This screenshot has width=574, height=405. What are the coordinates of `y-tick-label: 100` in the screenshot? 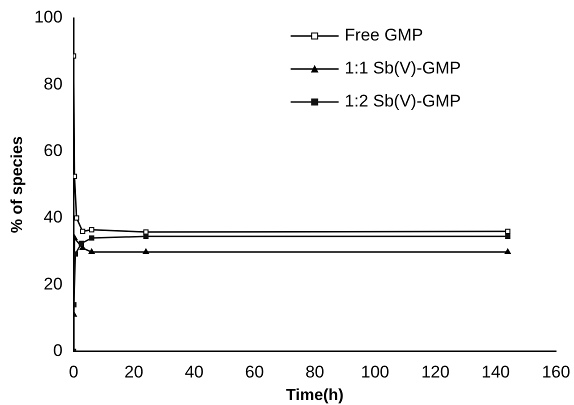 It's located at (48, 17).